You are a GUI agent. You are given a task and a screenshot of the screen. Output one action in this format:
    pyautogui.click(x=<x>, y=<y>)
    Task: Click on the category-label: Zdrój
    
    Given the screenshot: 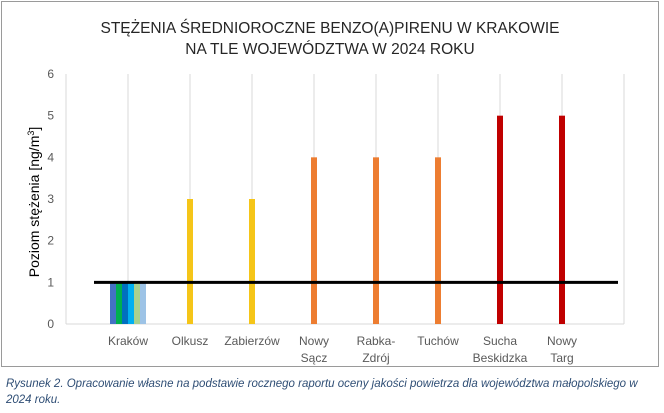 What is the action you would take?
    pyautogui.click(x=375, y=358)
    